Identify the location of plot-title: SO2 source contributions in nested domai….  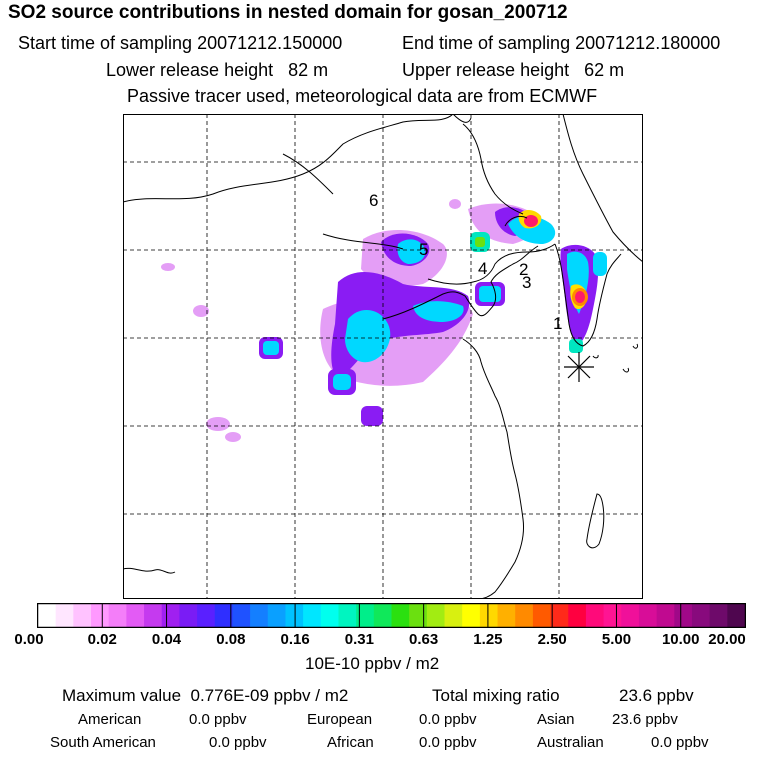
(288, 12).